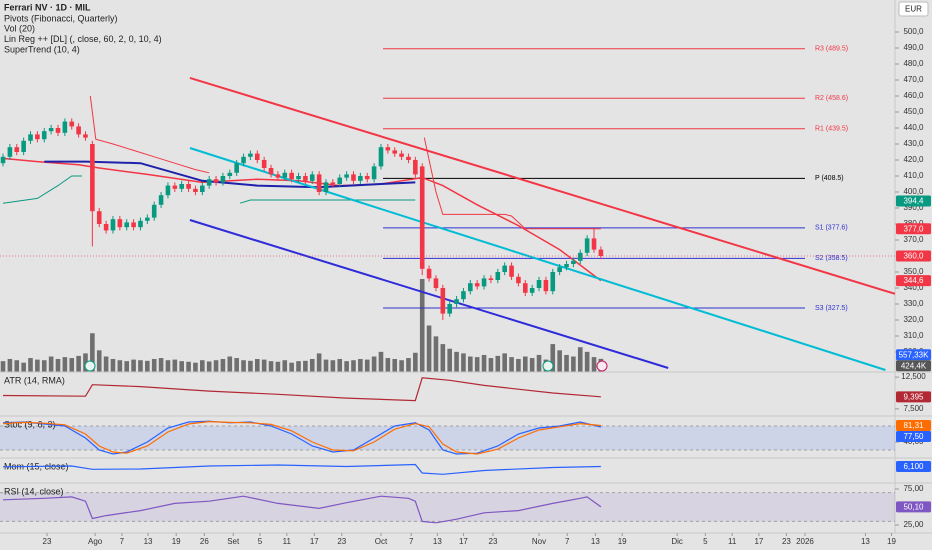 The image size is (932, 550). I want to click on y-tick-label: 310,0, so click(913, 335).